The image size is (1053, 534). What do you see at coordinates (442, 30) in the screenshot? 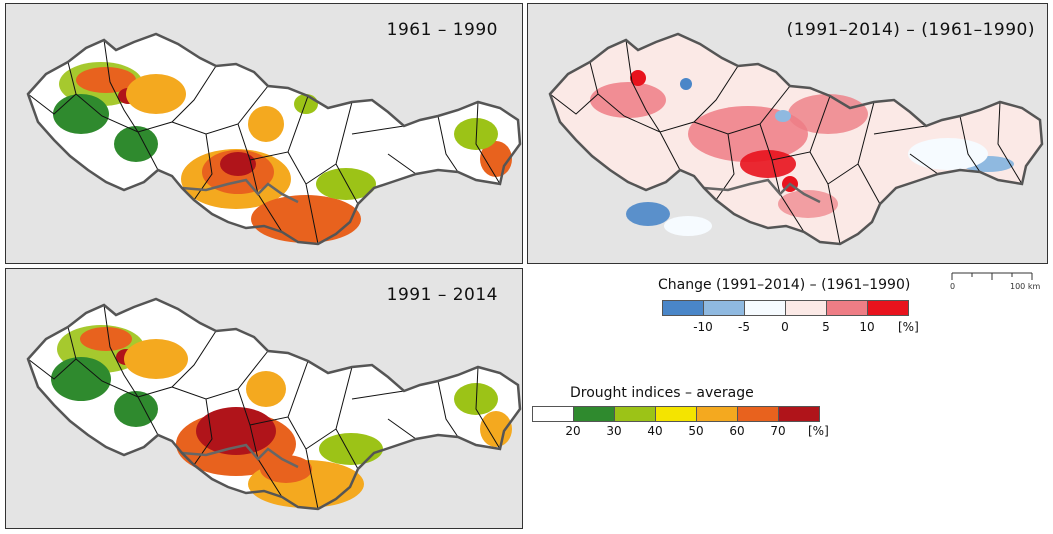
I see `map-title: 1961 – 1990` at bounding box center [442, 30].